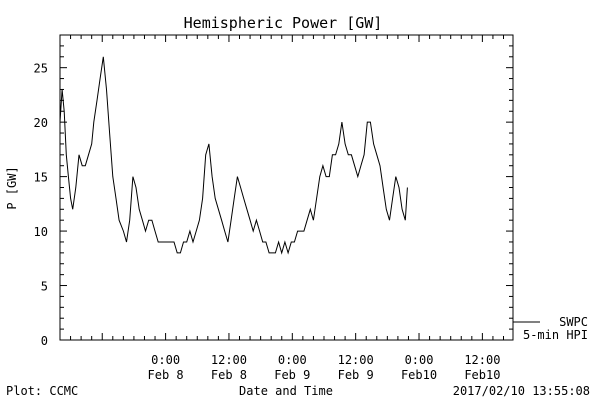 Image resolution: width=600 pixels, height=400 pixels. What do you see at coordinates (12, 187) in the screenshot?
I see `y-axis-label: P [GW]` at bounding box center [12, 187].